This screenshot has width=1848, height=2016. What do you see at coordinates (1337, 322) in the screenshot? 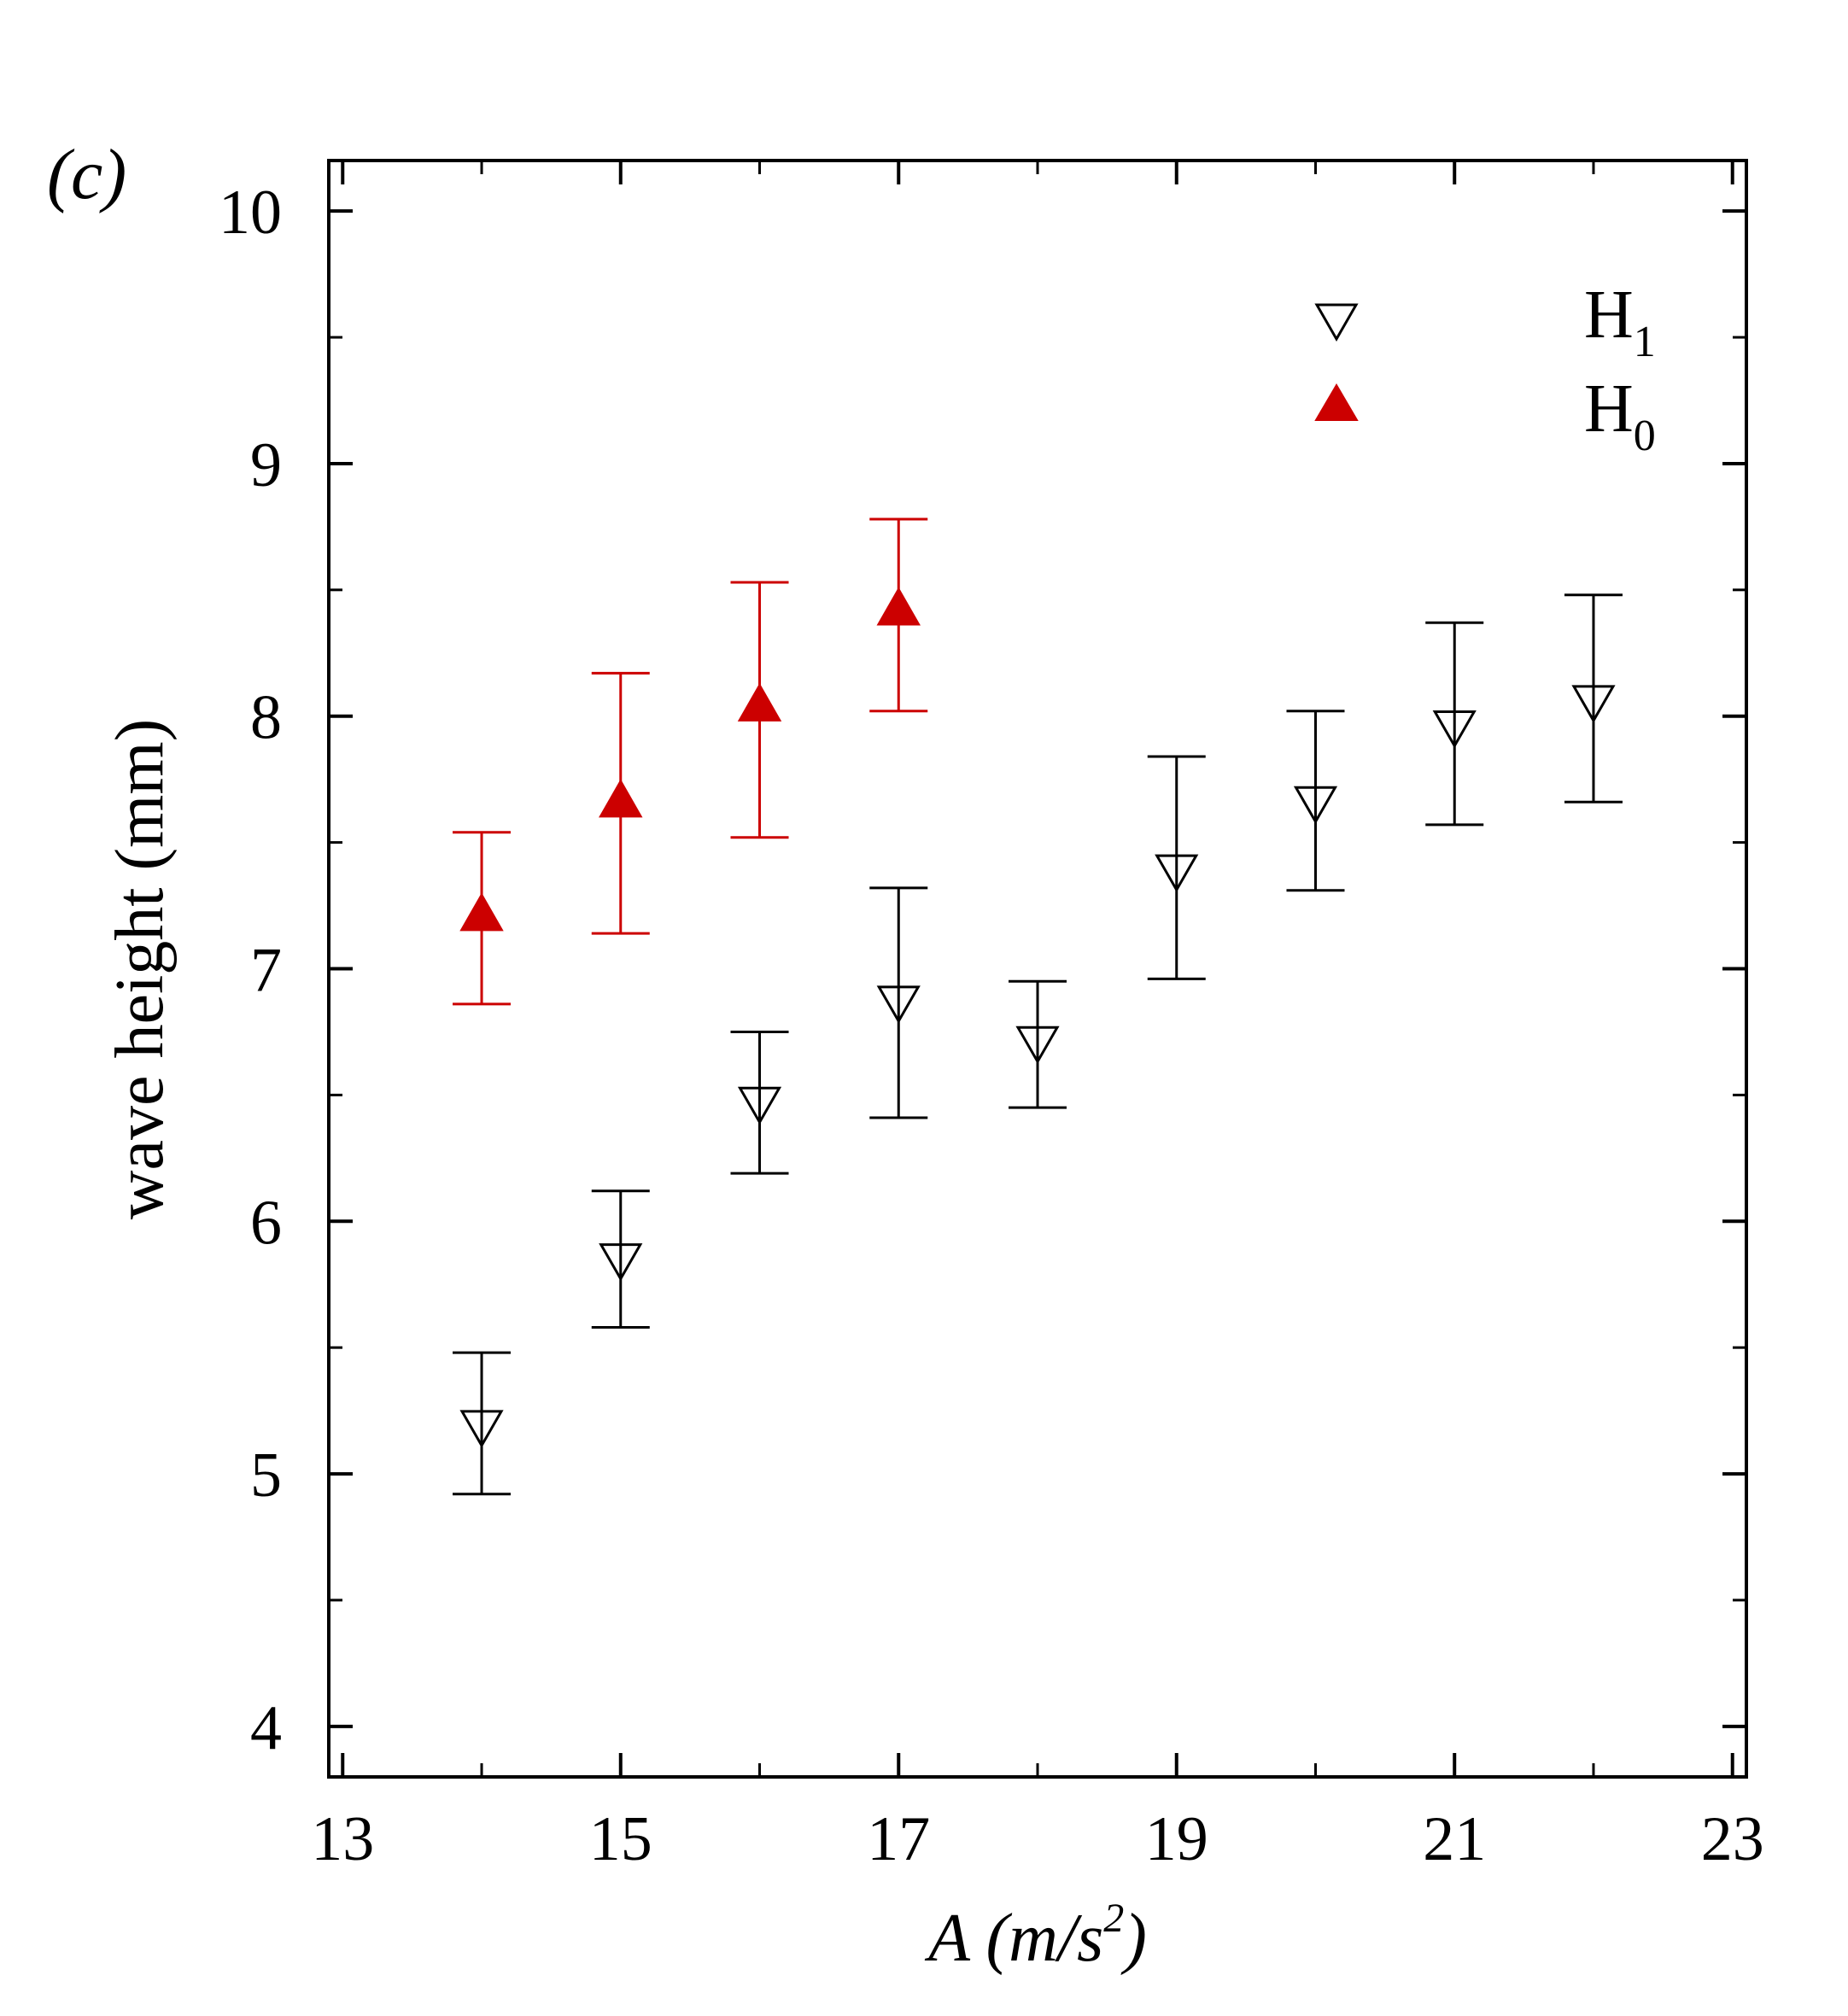
I see `legend-marker-h1` at bounding box center [1337, 322].